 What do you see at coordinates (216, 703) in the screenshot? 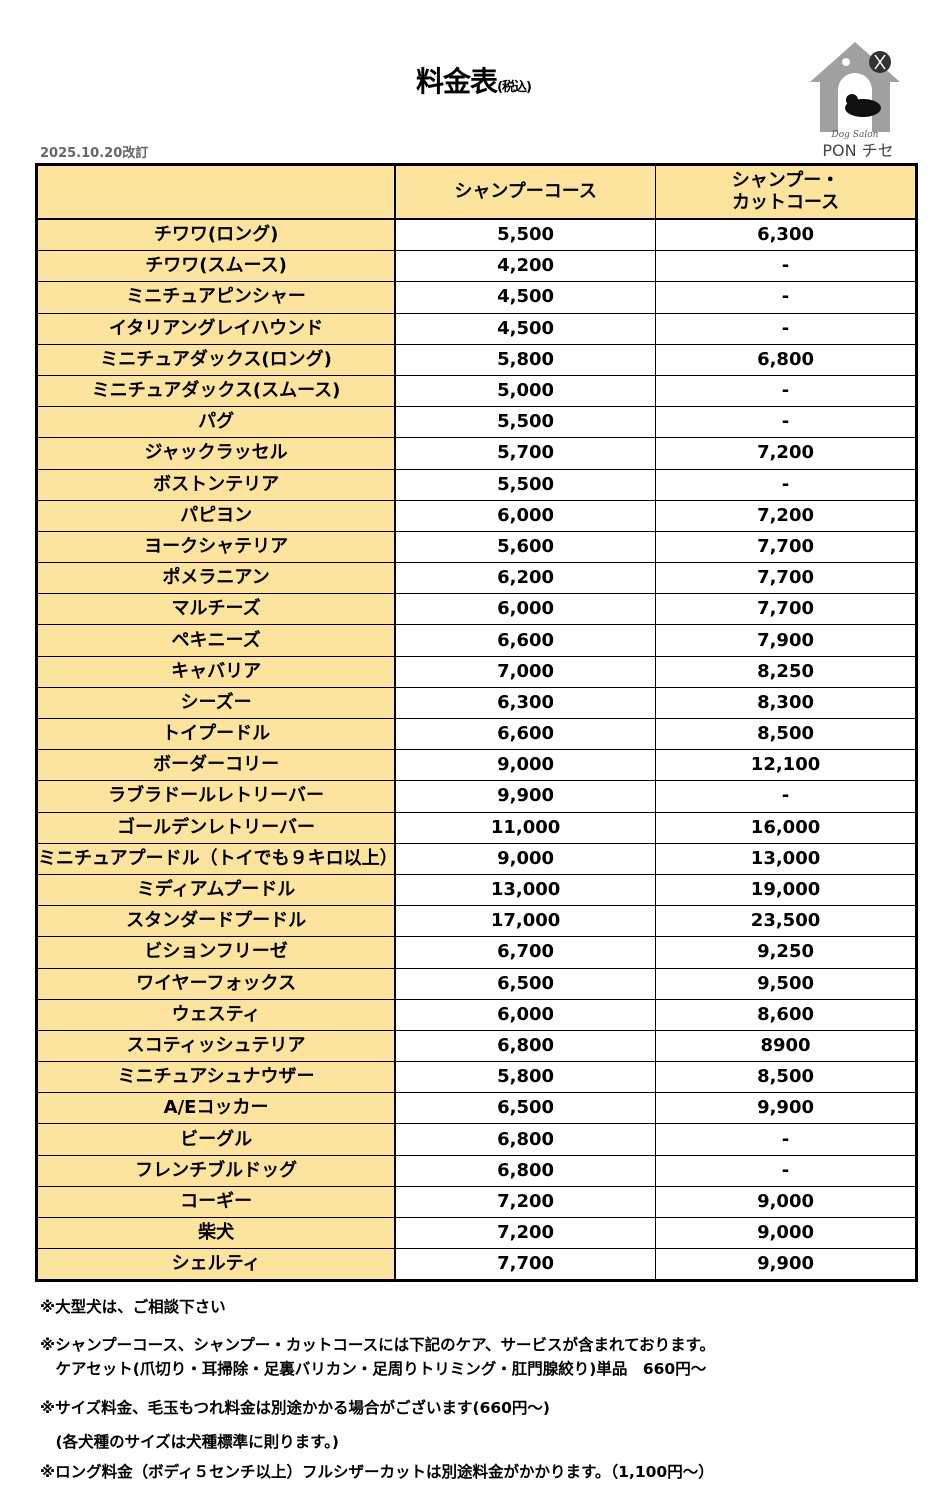
I see `breed-cell: シーズー` at bounding box center [216, 703].